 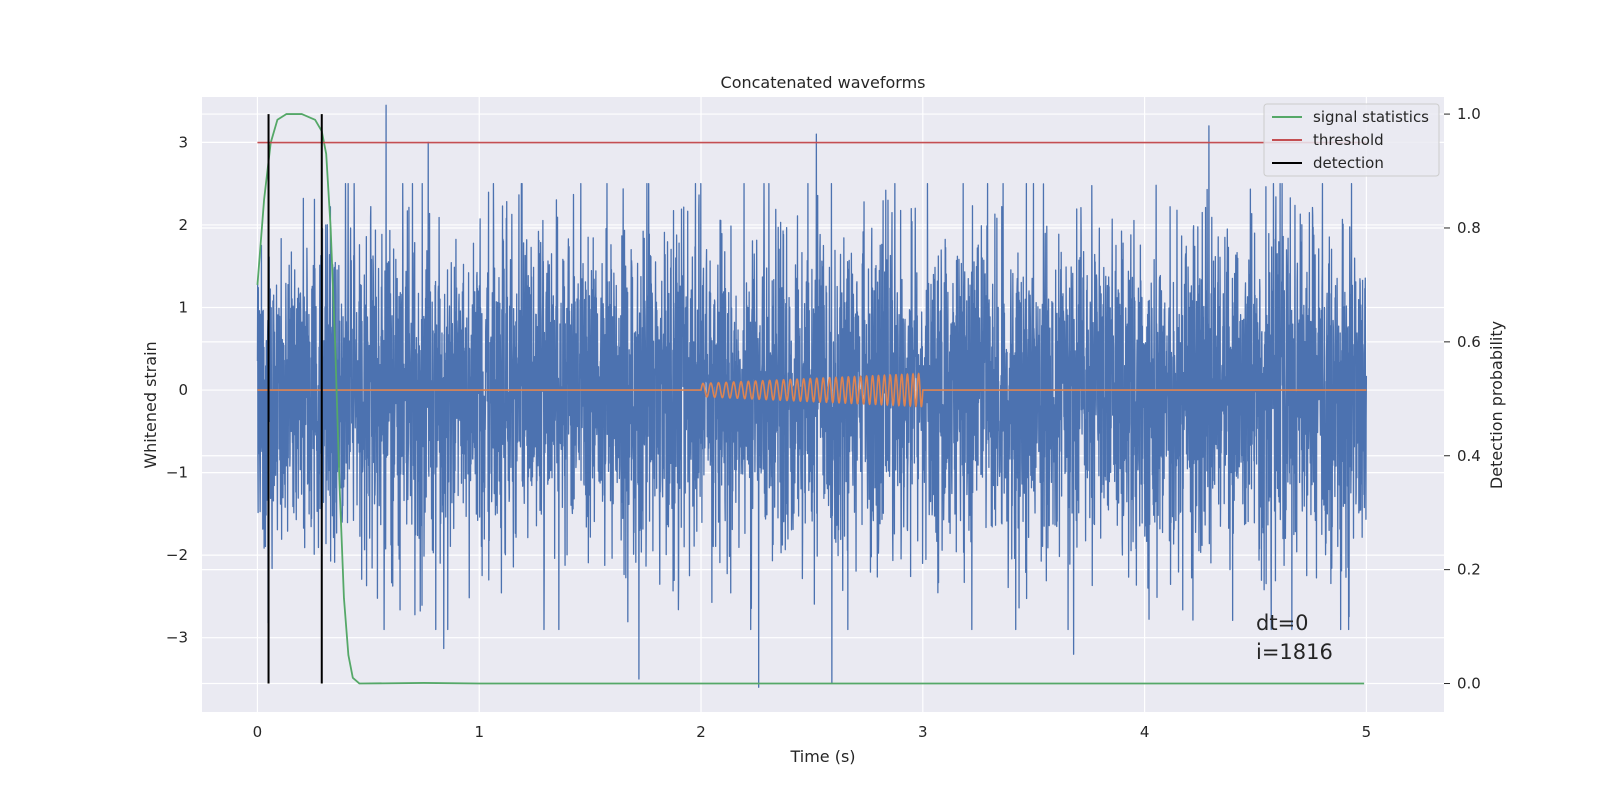 What do you see at coordinates (823, 82) in the screenshot?
I see `chart-title: Concatenated waveforms` at bounding box center [823, 82].